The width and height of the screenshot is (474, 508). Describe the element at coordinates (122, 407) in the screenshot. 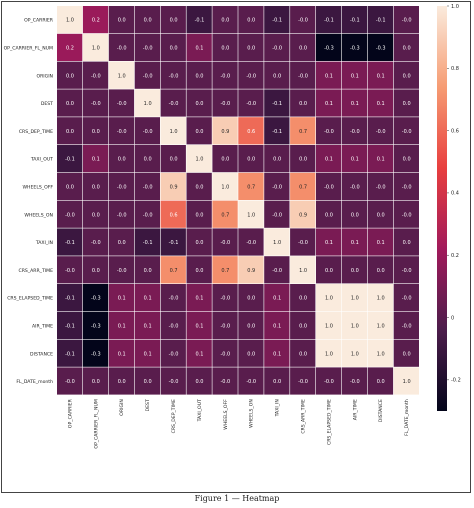

I see `x-tick-label: ORIGIN` at that location.